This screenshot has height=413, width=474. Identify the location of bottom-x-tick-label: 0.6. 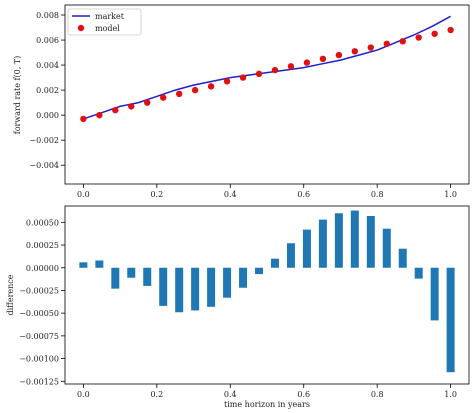
(303, 394).